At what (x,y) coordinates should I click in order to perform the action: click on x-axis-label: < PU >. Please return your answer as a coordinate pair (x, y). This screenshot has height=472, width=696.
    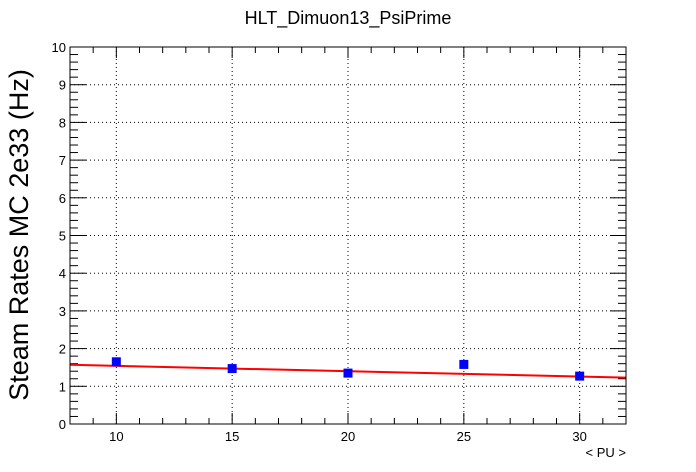
    Looking at the image, I should click on (606, 452).